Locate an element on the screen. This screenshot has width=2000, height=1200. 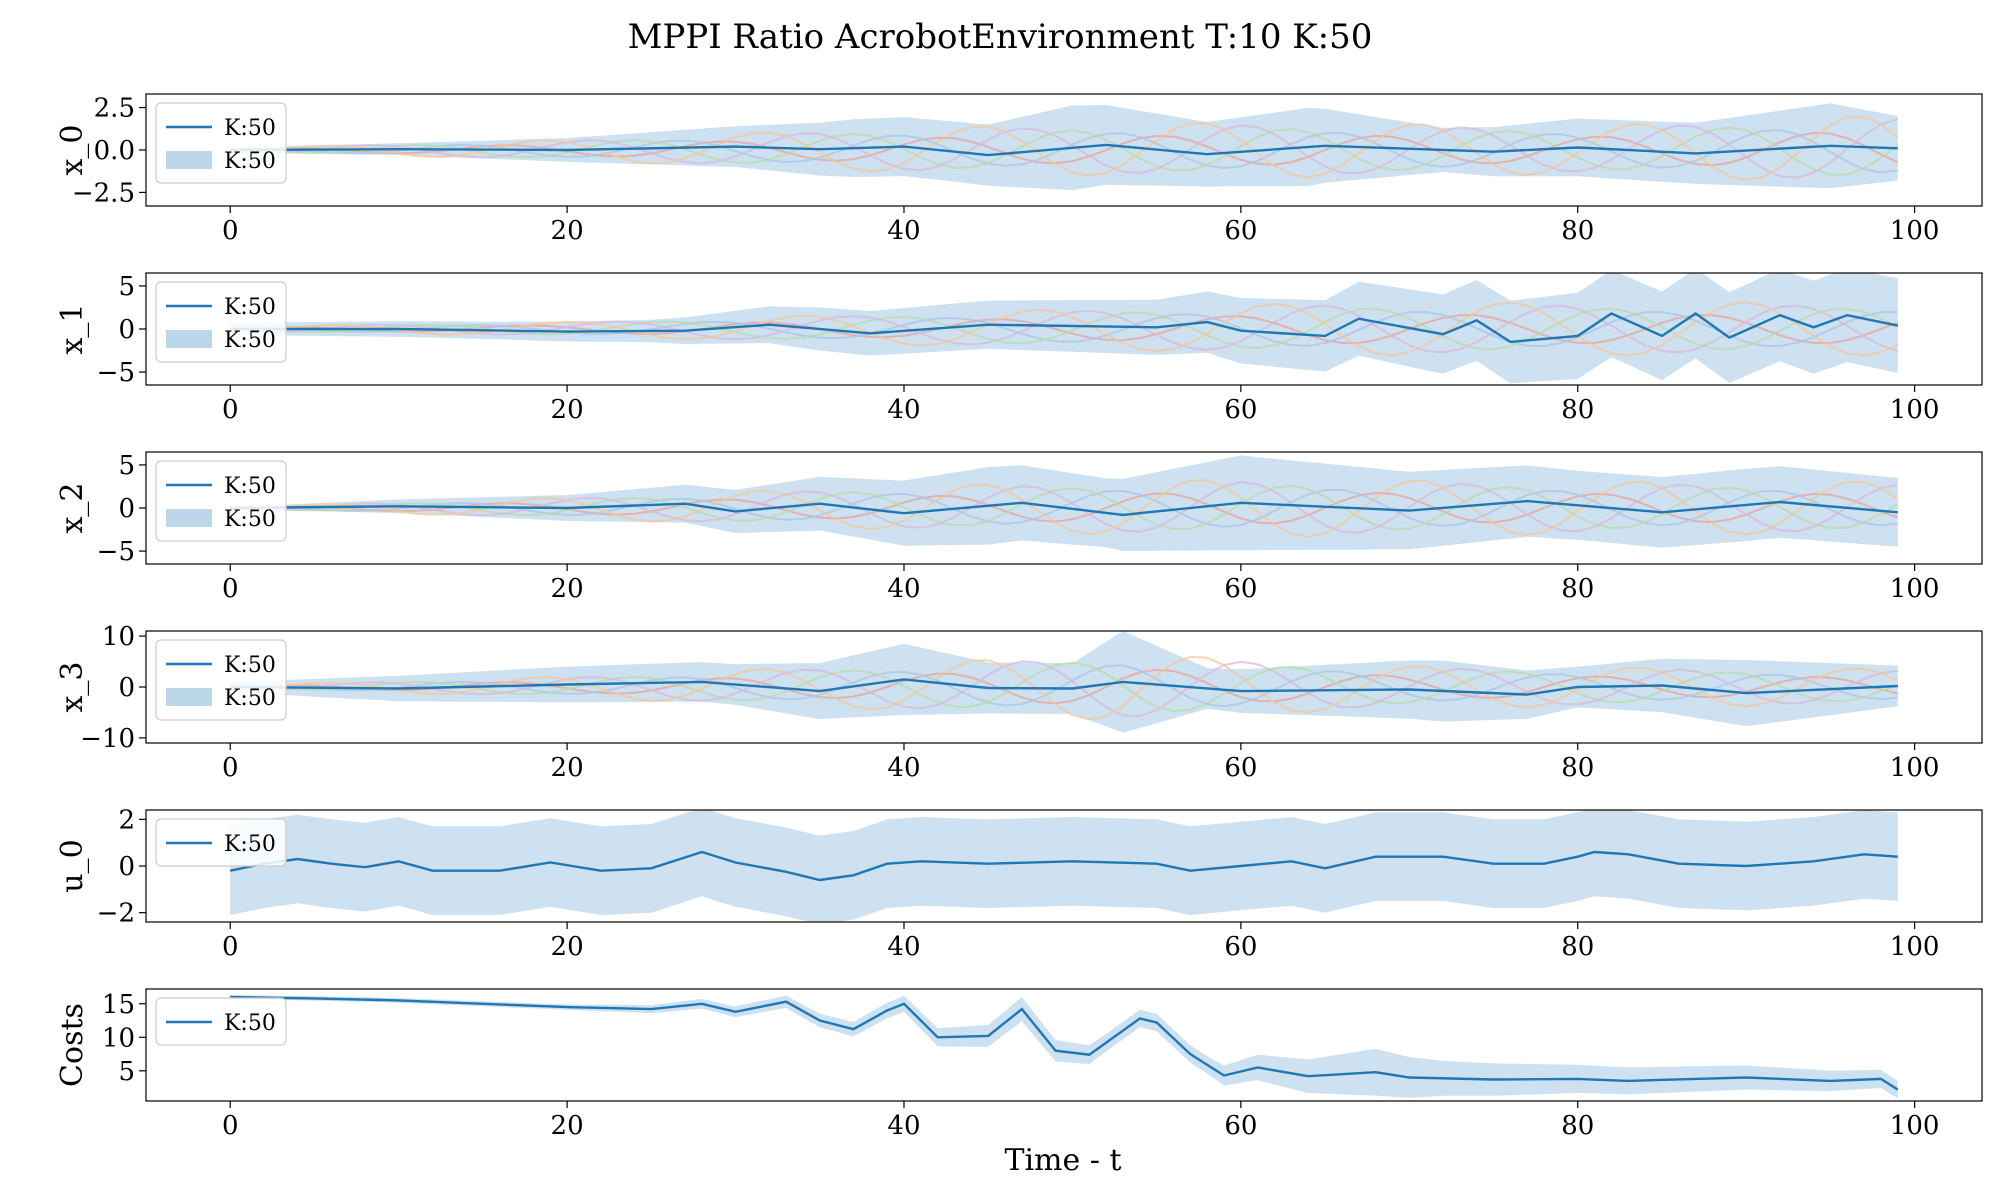
axes-frame is located at coordinates (1064, 1045).